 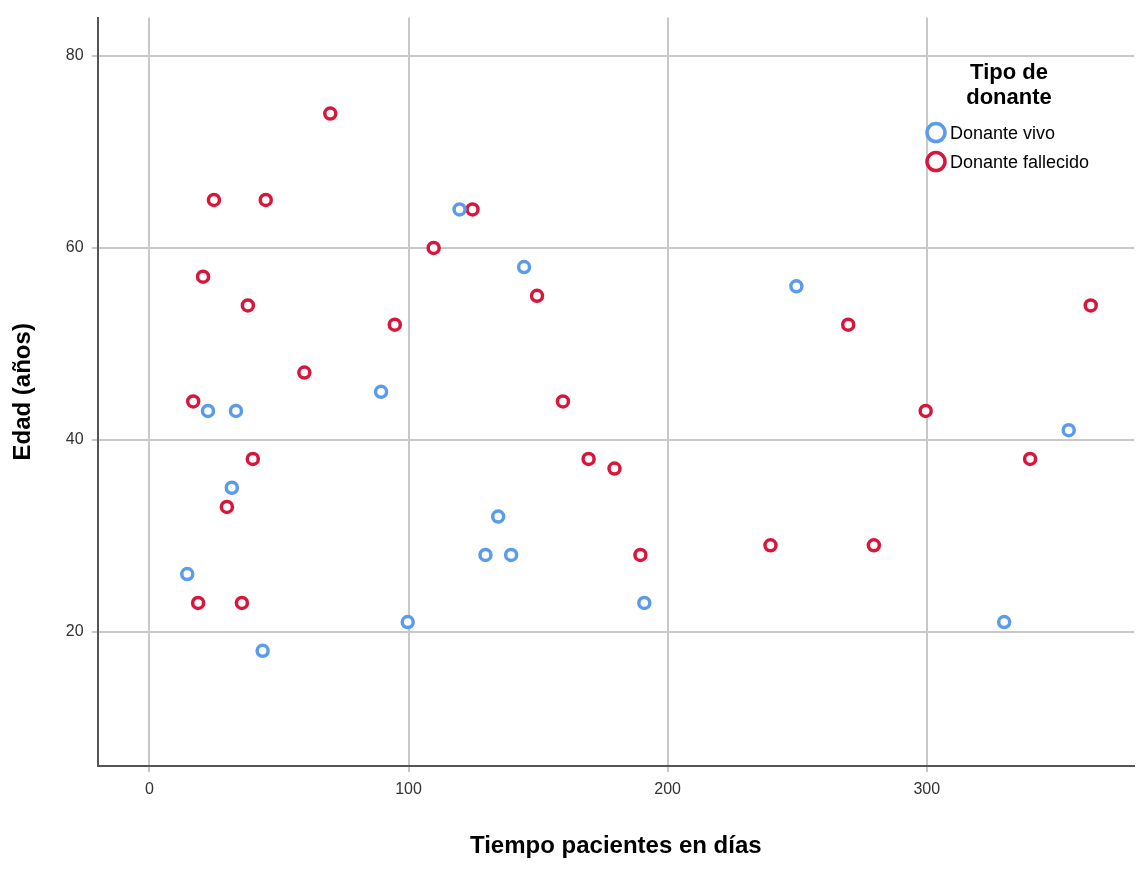 I want to click on y-tick-label: 20, so click(x=74, y=631).